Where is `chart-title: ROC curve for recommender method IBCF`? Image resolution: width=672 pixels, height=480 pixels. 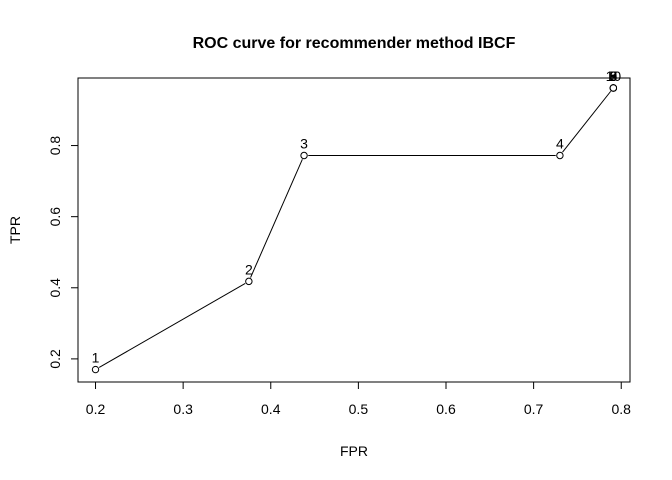 chart-title: ROC curve for recommender method IBCF is located at coordinates (354, 43).